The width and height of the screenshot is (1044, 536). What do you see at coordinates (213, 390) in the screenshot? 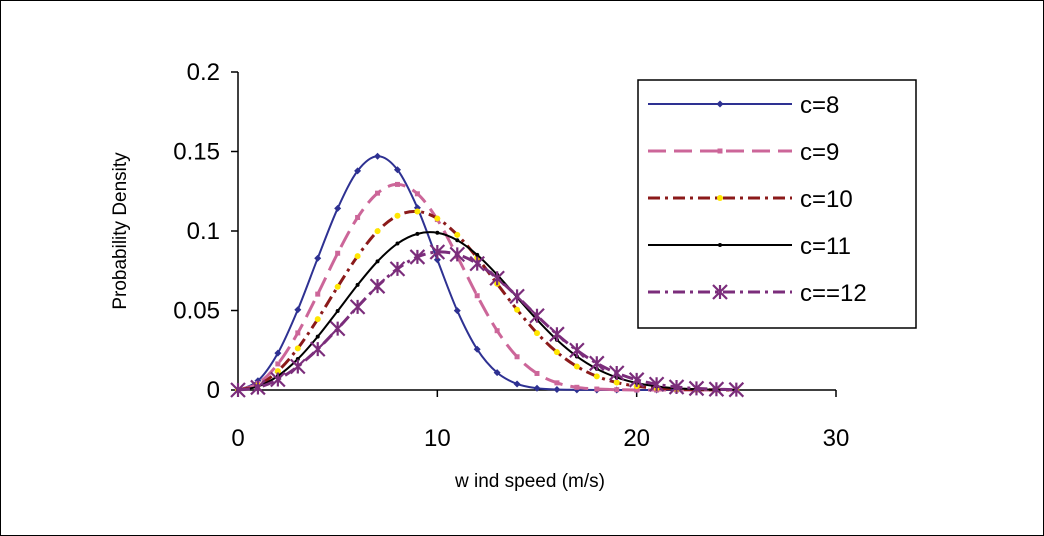
I see `y-tick-label: 0` at bounding box center [213, 390].